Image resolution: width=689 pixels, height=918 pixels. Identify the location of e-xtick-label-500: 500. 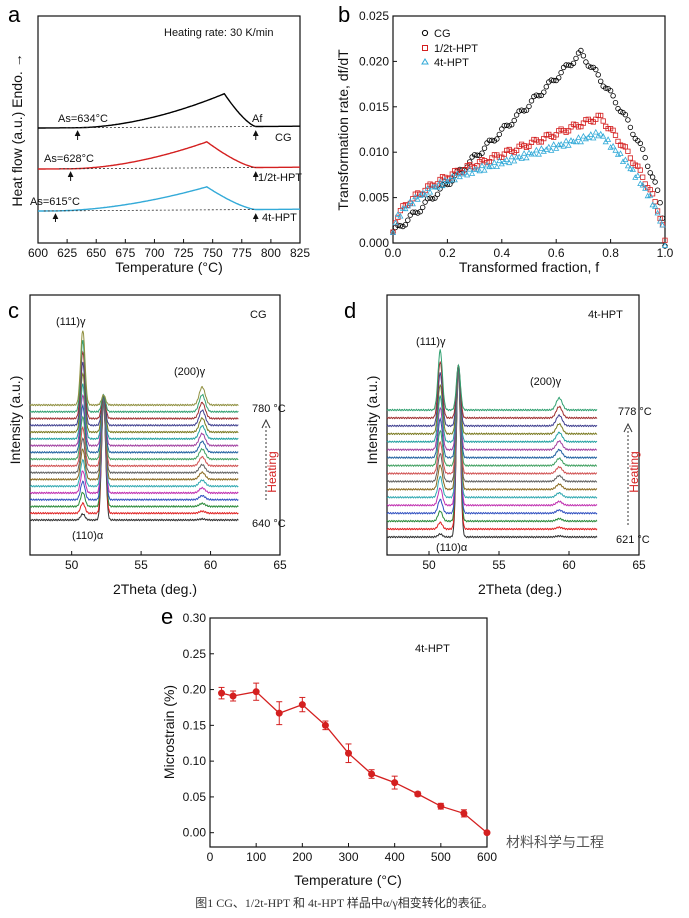
(441, 857).